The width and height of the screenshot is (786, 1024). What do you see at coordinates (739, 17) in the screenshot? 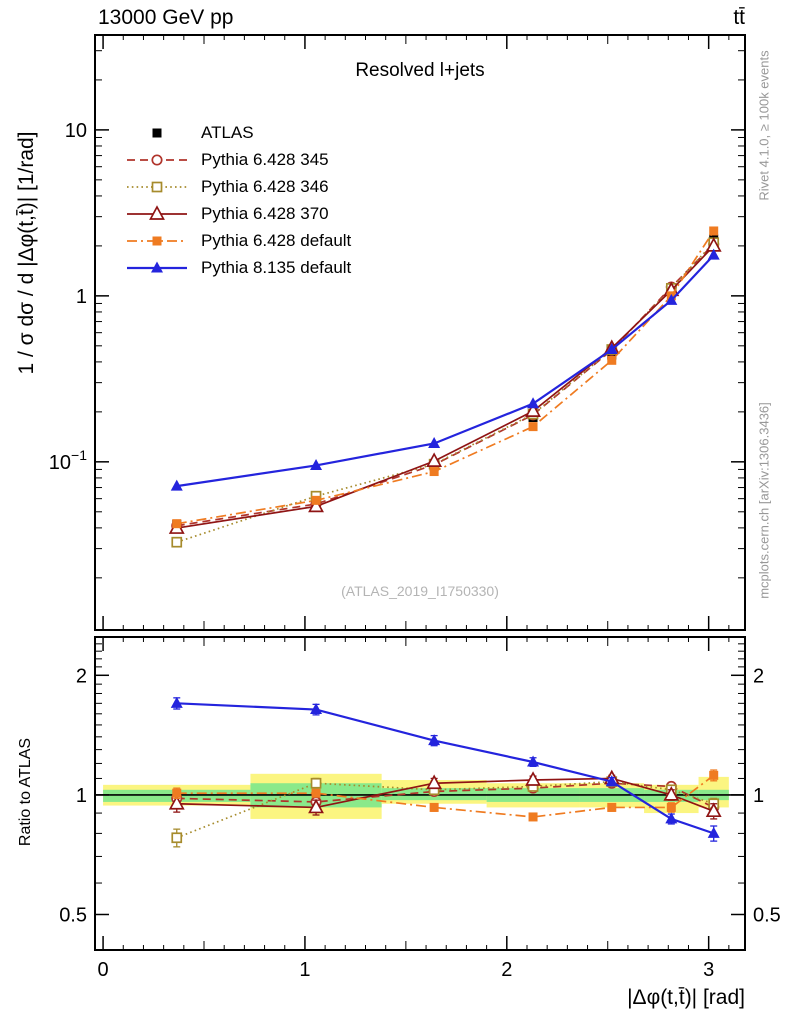
I see `process-label: tt̄` at bounding box center [739, 17].